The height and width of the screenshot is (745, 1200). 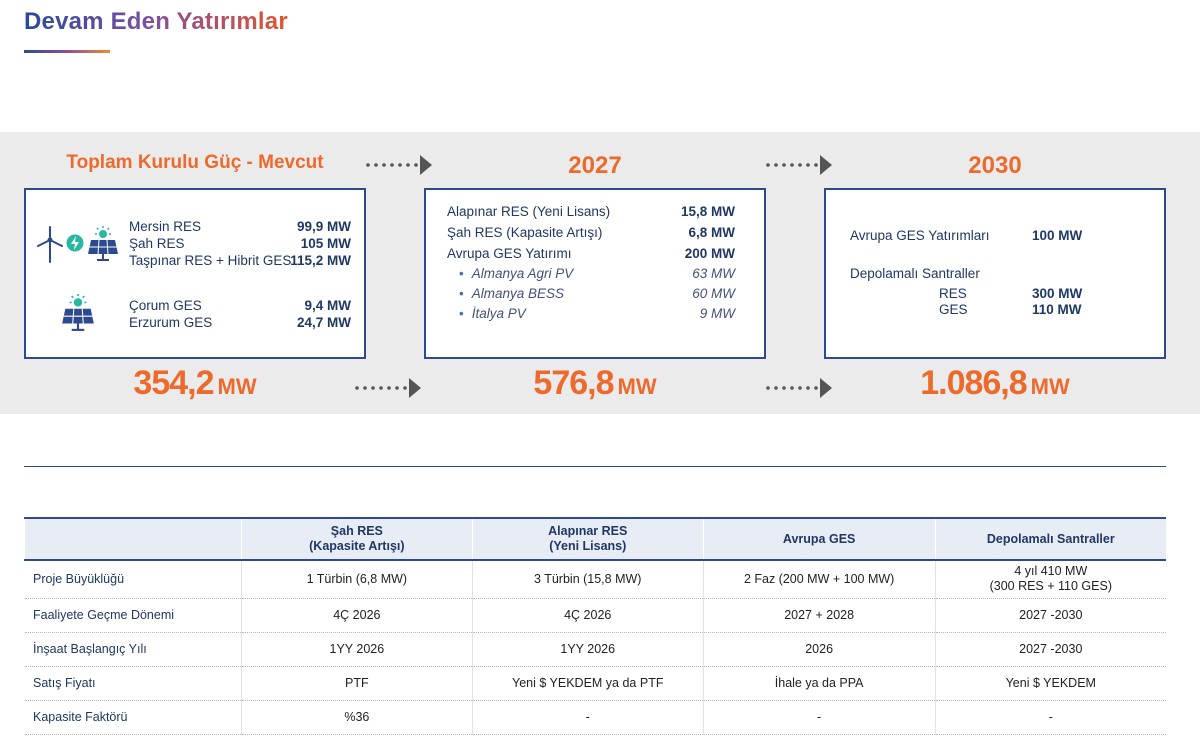 What do you see at coordinates (133, 683) in the screenshot?
I see `row-label: Satış Fiyatı` at bounding box center [133, 683].